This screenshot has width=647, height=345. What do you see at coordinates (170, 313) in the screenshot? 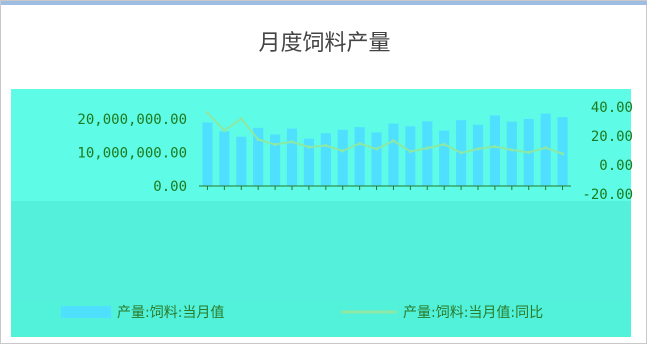
I see `legend-label-bar: 产量:饲料:当月值` at bounding box center [170, 313].